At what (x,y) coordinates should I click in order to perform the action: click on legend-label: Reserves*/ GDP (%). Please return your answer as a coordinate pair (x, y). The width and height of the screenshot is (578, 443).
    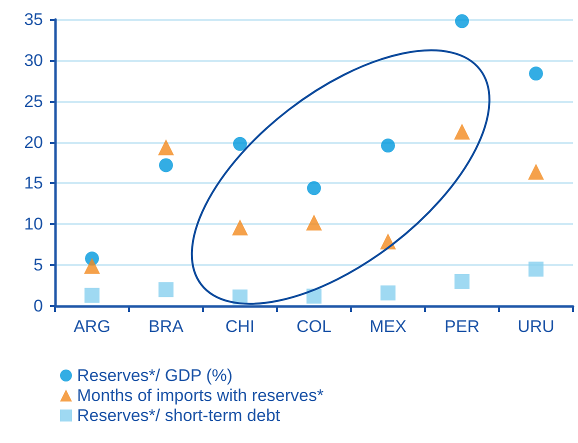
    Looking at the image, I should click on (155, 375).